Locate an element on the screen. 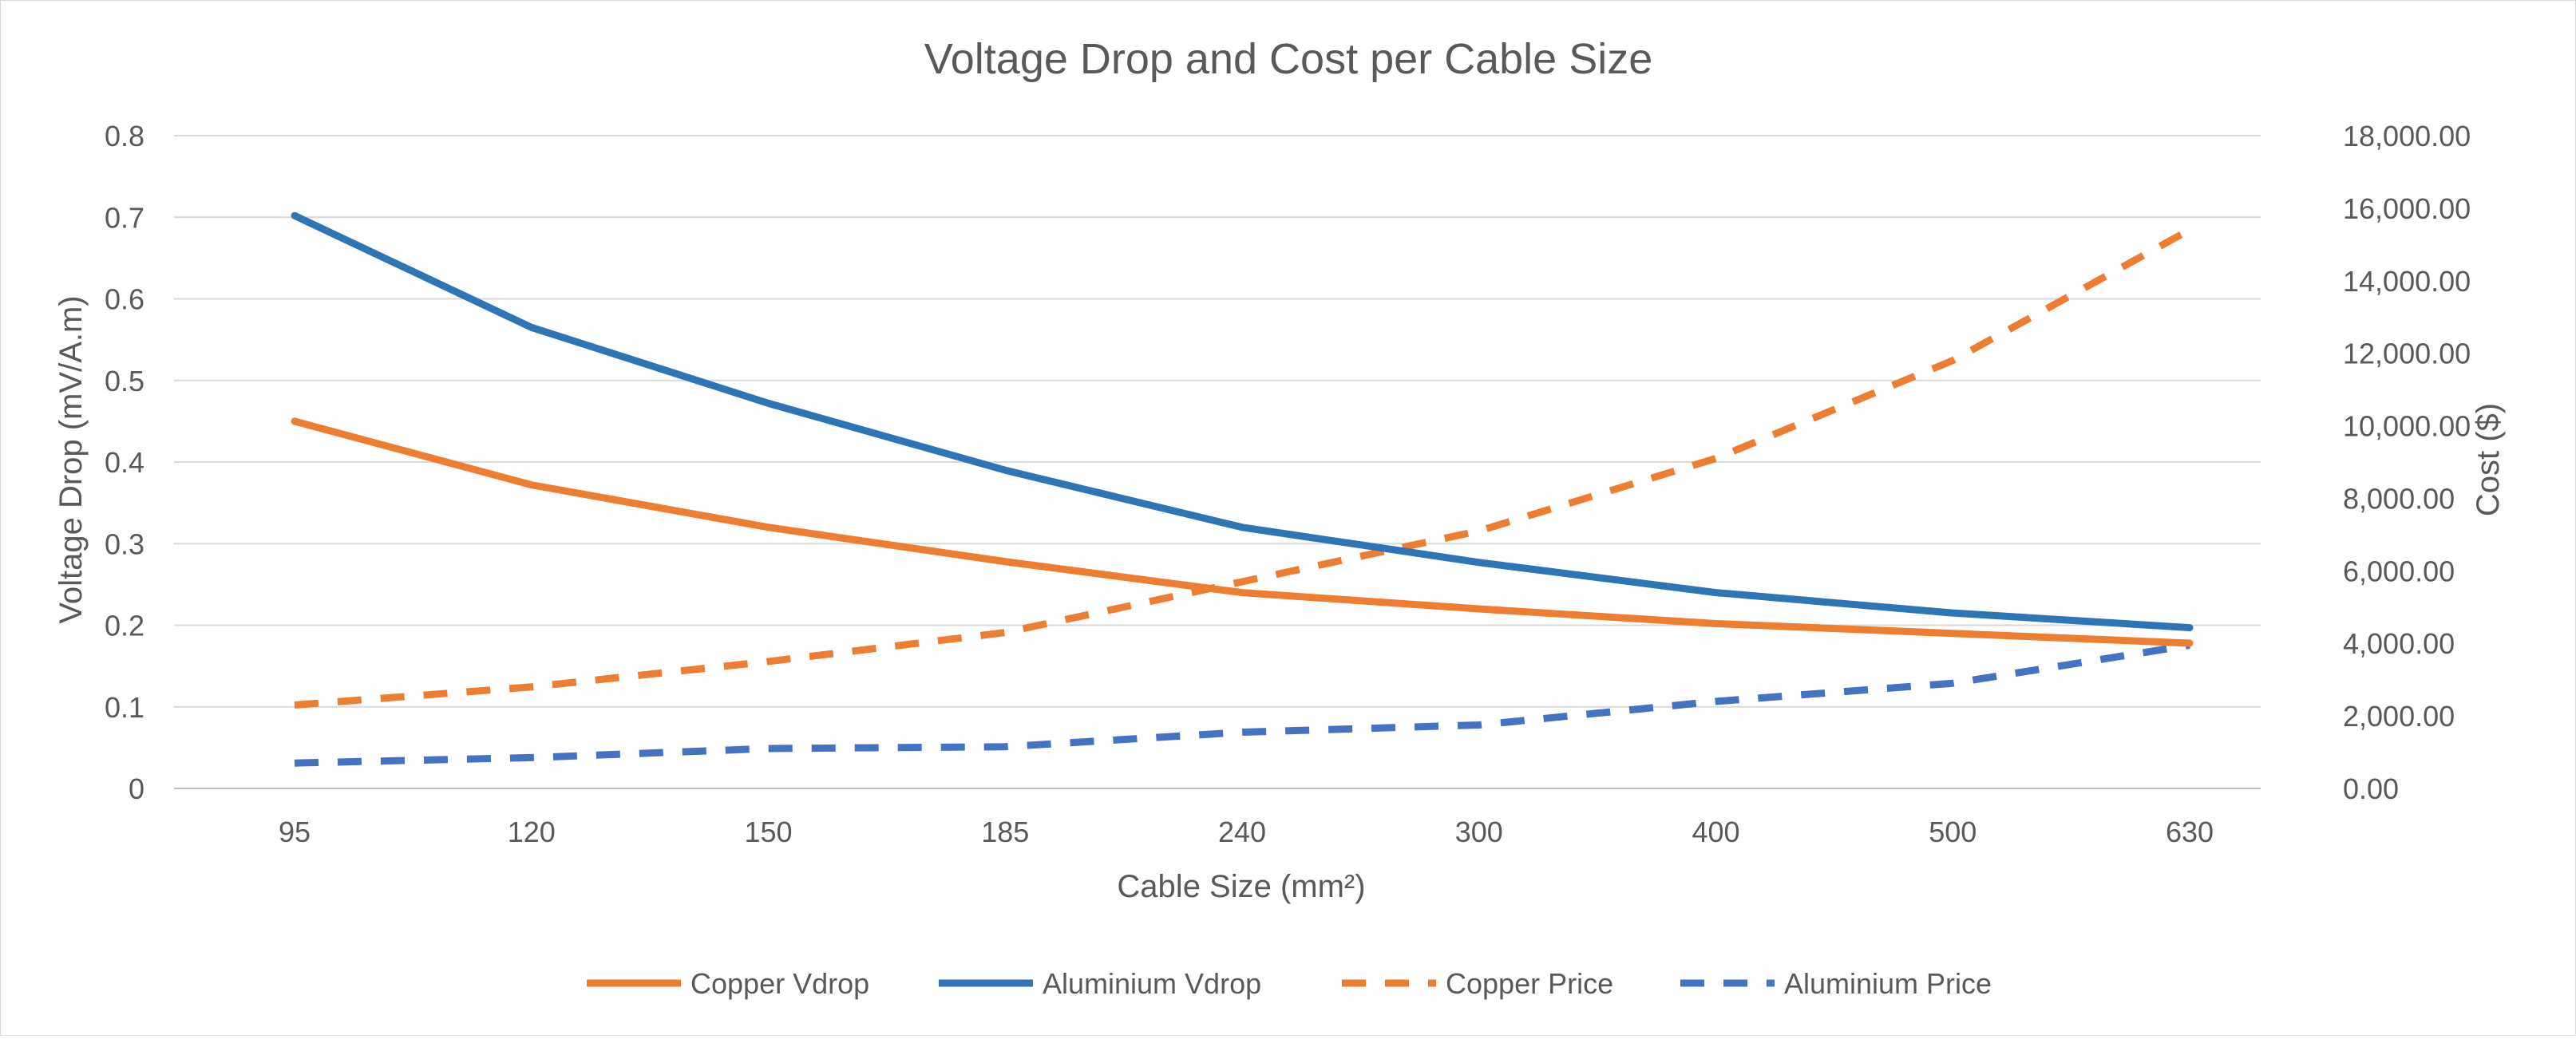 Image resolution: width=2576 pixels, height=1039 pixels. y2-tick-label: 2,000.00 is located at coordinates (2399, 717).